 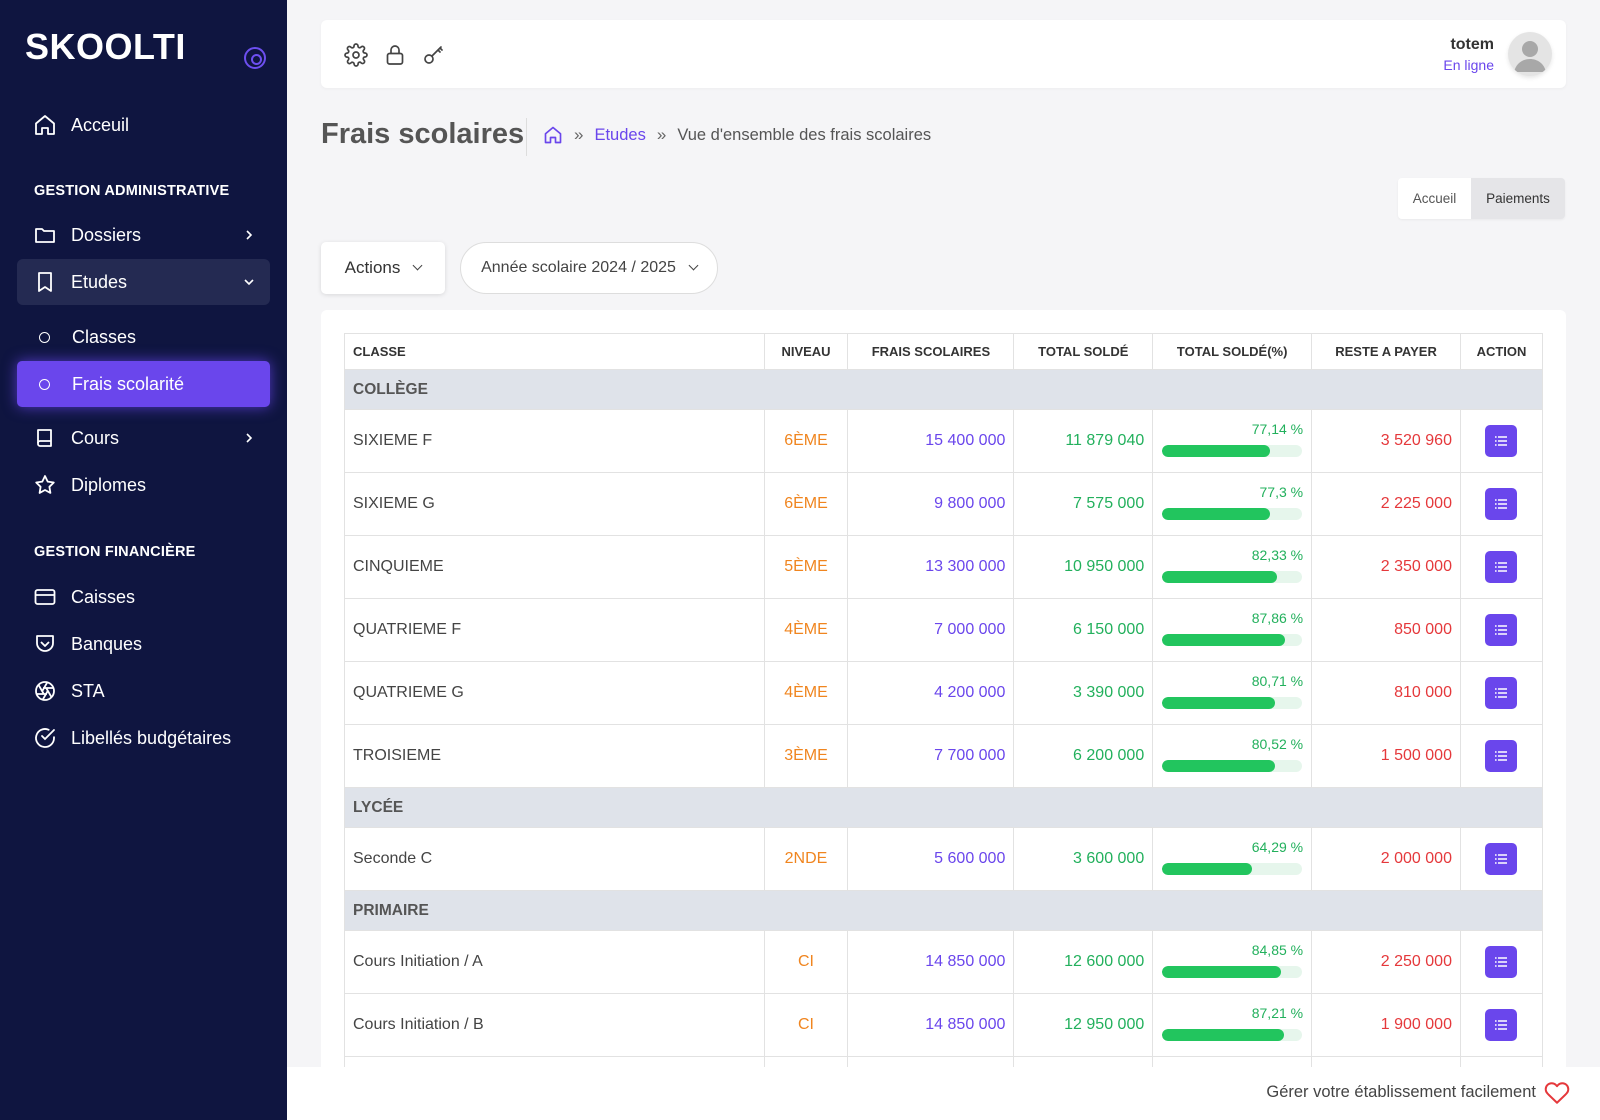 What do you see at coordinates (1501, 351) in the screenshot?
I see `column-header-action: ACTION` at bounding box center [1501, 351].